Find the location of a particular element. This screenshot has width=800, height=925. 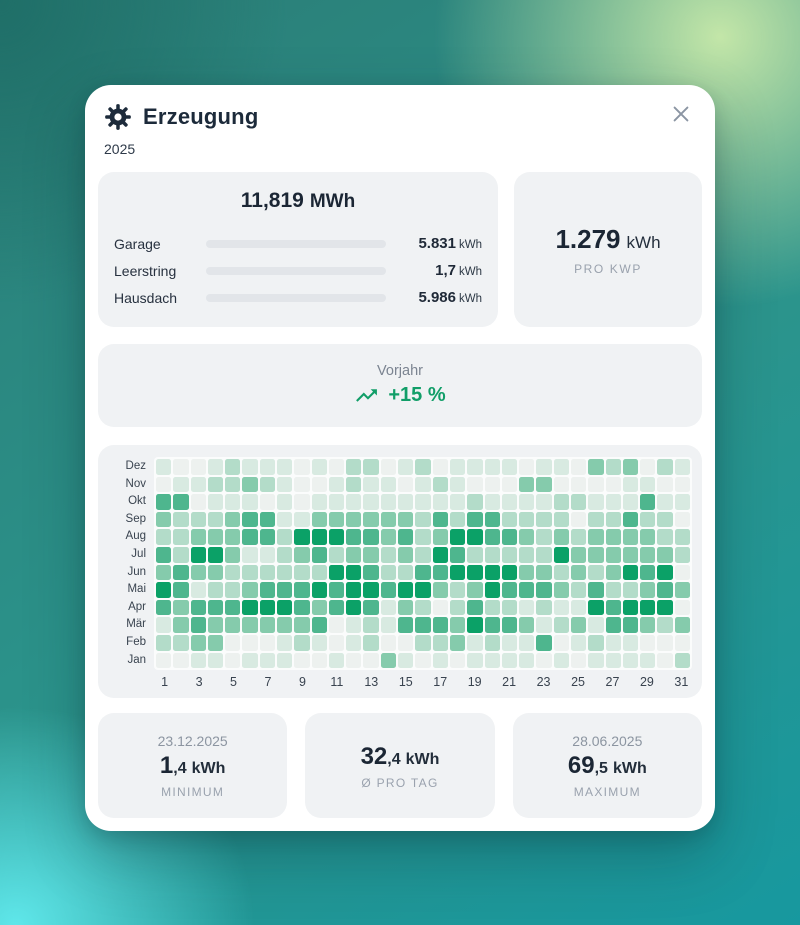

year-label: 2025 is located at coordinates (120, 149).